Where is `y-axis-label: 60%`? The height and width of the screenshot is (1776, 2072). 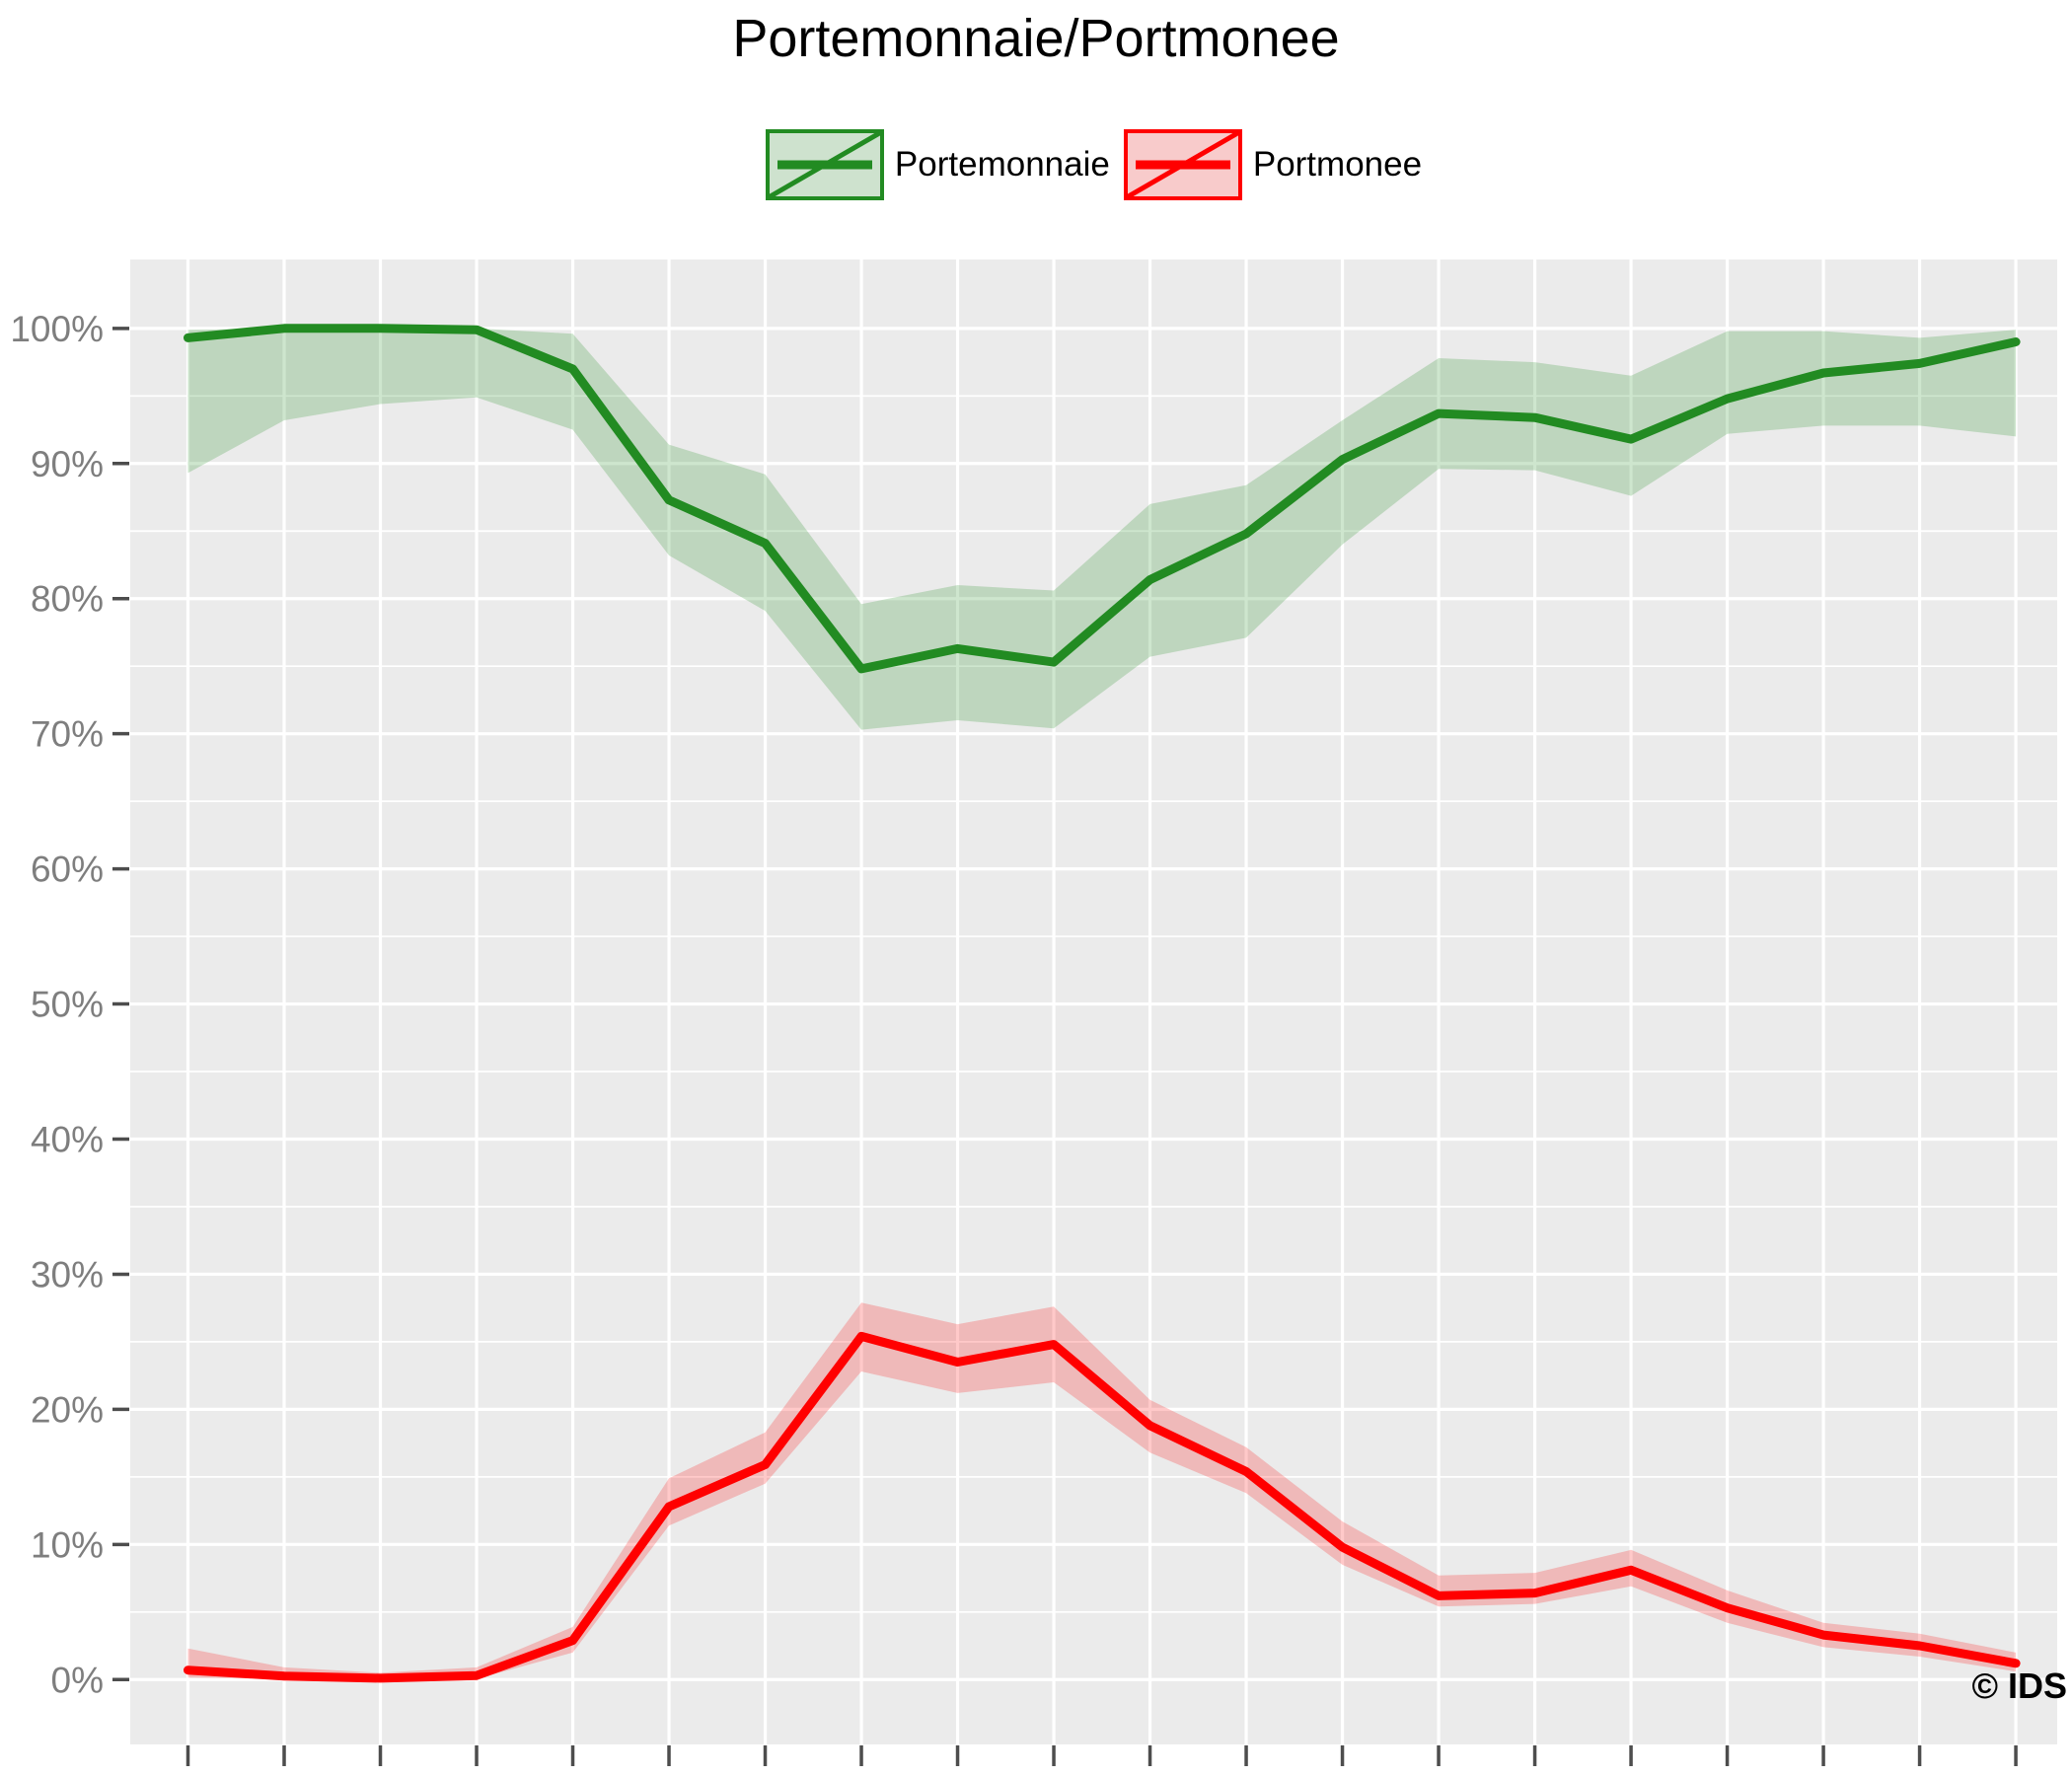 y-axis-label: 60% is located at coordinates (67, 870).